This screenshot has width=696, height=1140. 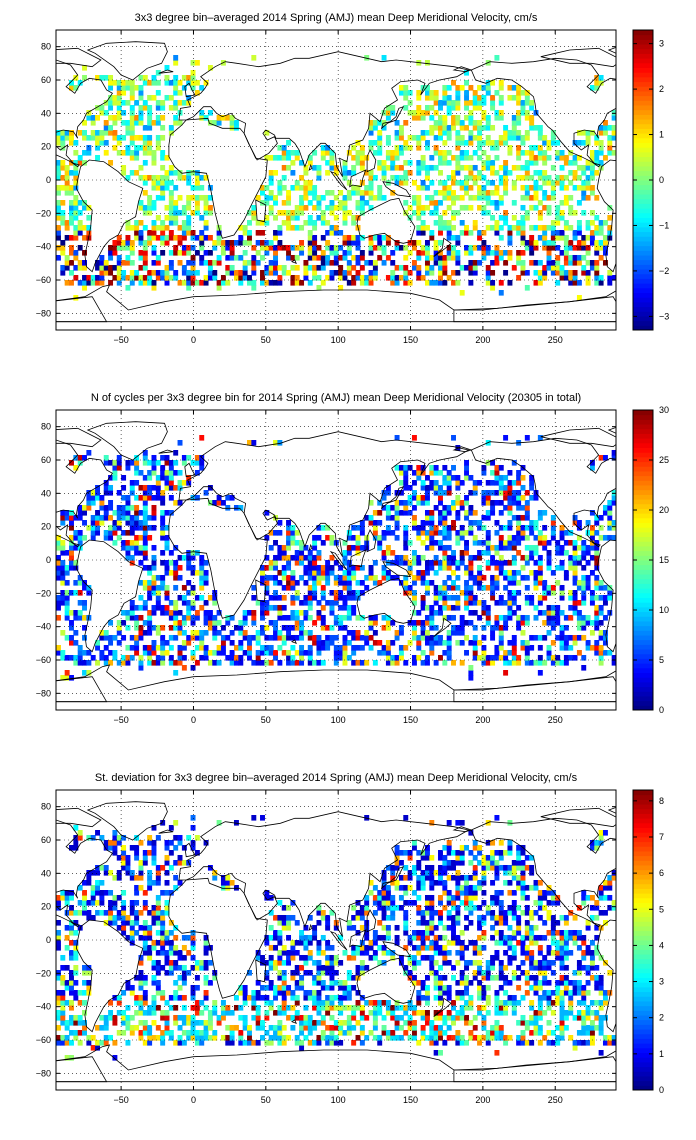 What do you see at coordinates (43, 313) in the screenshot?
I see `y-tick-label: −80` at bounding box center [43, 313].